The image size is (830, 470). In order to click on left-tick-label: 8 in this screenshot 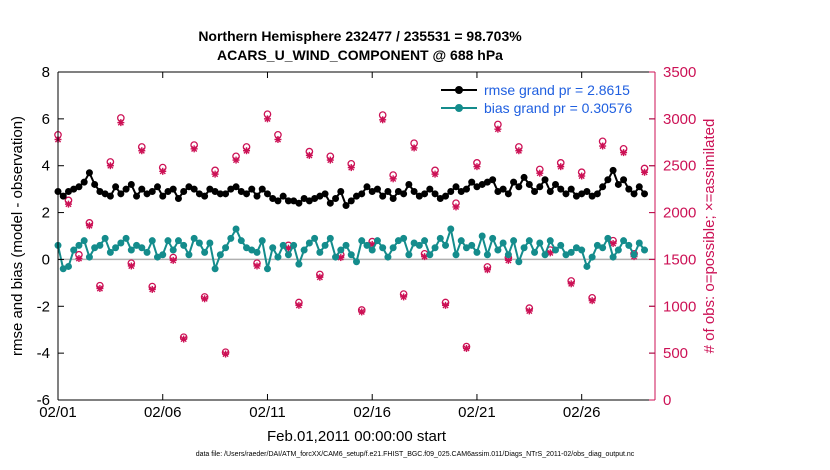, I will do `click(46, 72)`.